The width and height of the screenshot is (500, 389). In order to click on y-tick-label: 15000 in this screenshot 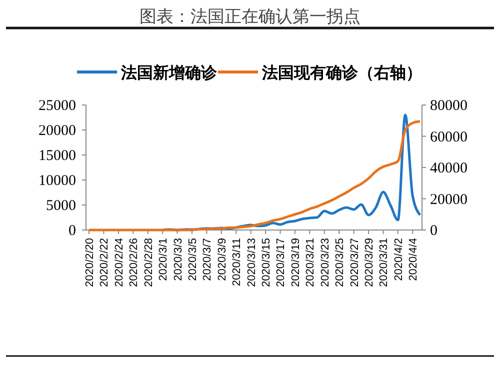, I will do `click(57, 156)`.